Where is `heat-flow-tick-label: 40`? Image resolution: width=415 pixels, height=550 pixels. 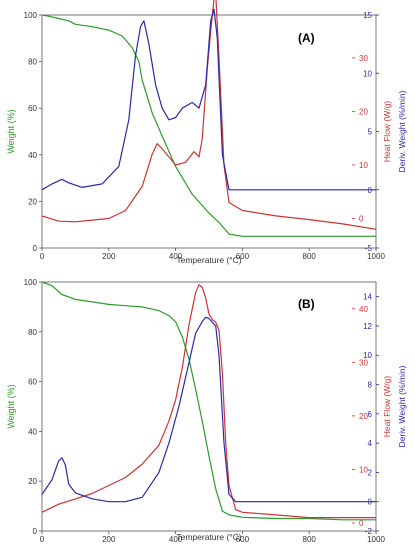
heat-flow-tick-label: 40 is located at coordinates (363, 309).